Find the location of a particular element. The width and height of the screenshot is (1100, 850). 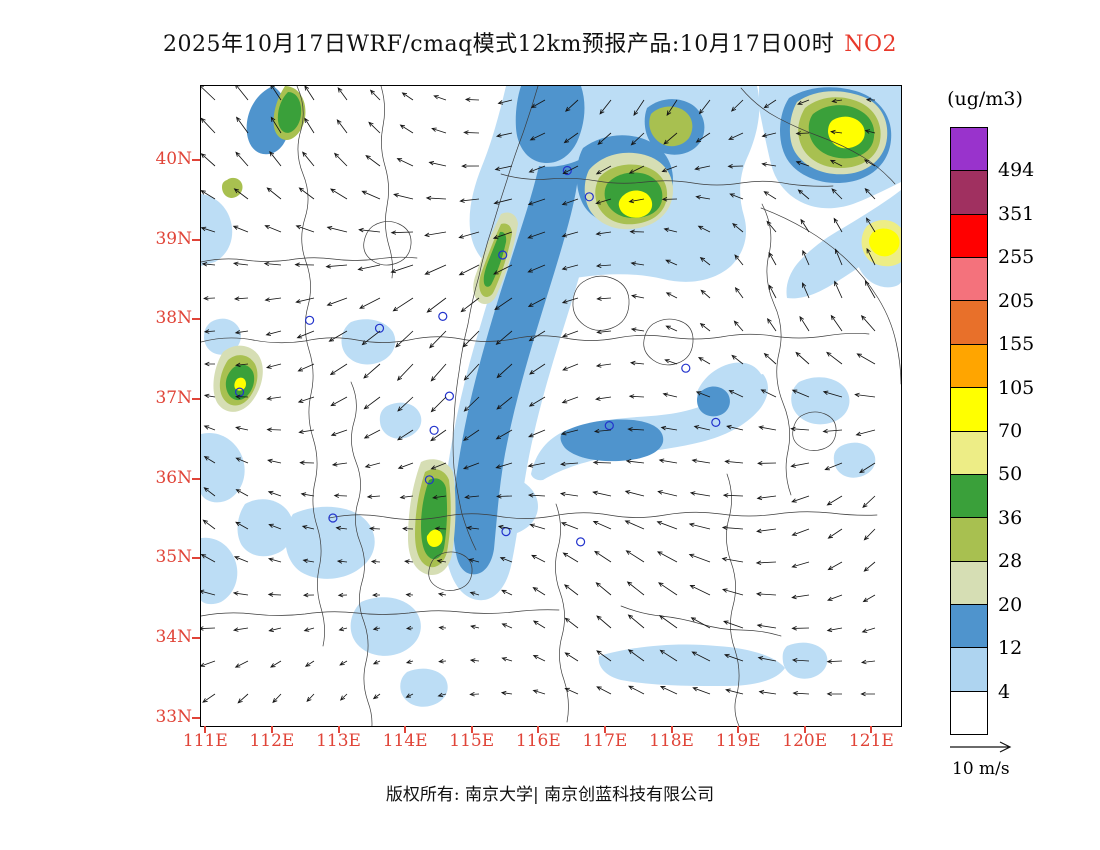

lat-tick-label: 39N is located at coordinates (173, 238).